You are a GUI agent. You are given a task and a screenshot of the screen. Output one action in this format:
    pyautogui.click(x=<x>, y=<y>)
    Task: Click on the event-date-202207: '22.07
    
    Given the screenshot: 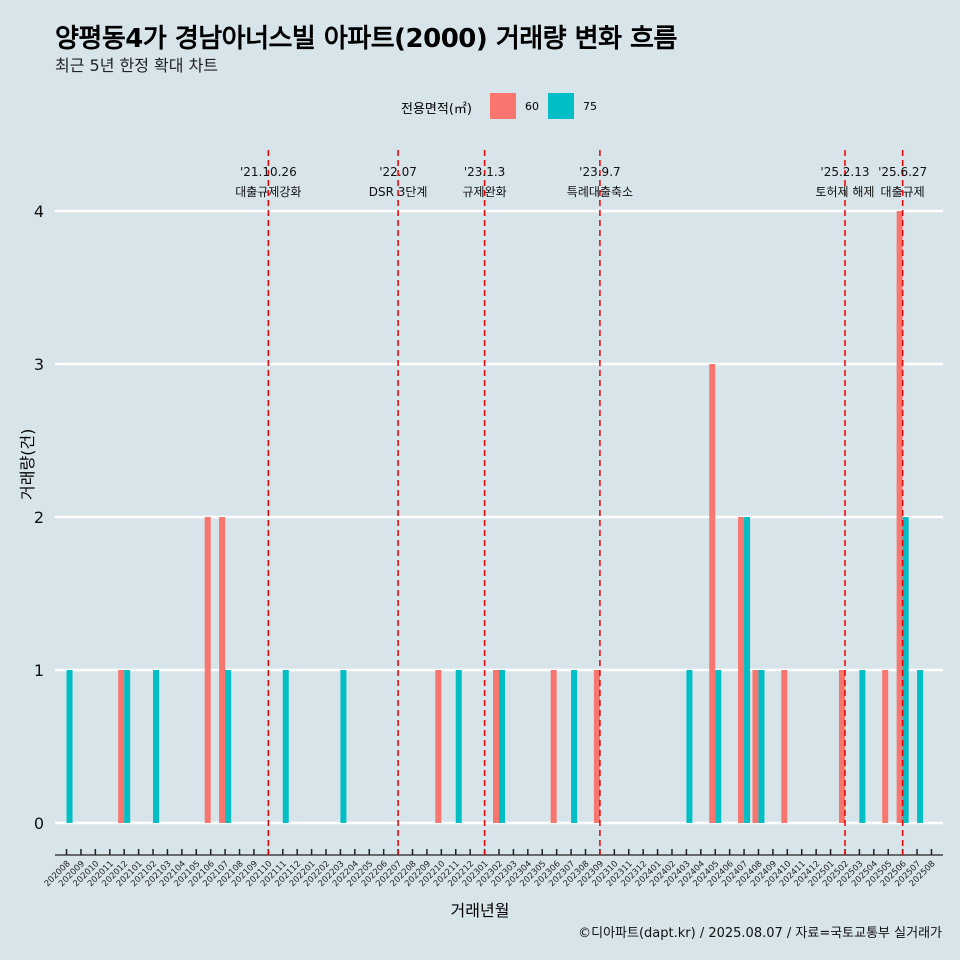 What is the action you would take?
    pyautogui.click(x=398, y=172)
    